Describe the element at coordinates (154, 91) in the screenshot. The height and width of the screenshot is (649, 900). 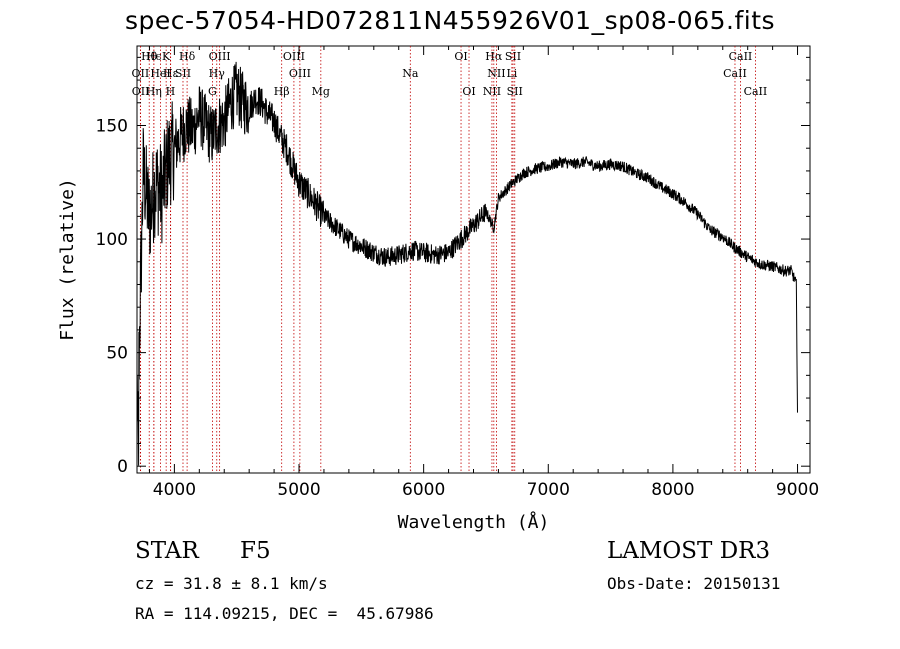
I see `spectral-line-label: Hη` at that location.